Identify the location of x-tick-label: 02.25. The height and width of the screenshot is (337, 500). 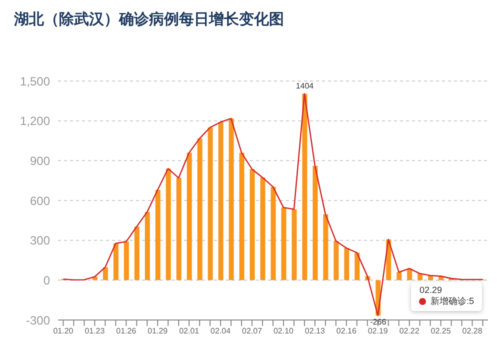
(441, 331).